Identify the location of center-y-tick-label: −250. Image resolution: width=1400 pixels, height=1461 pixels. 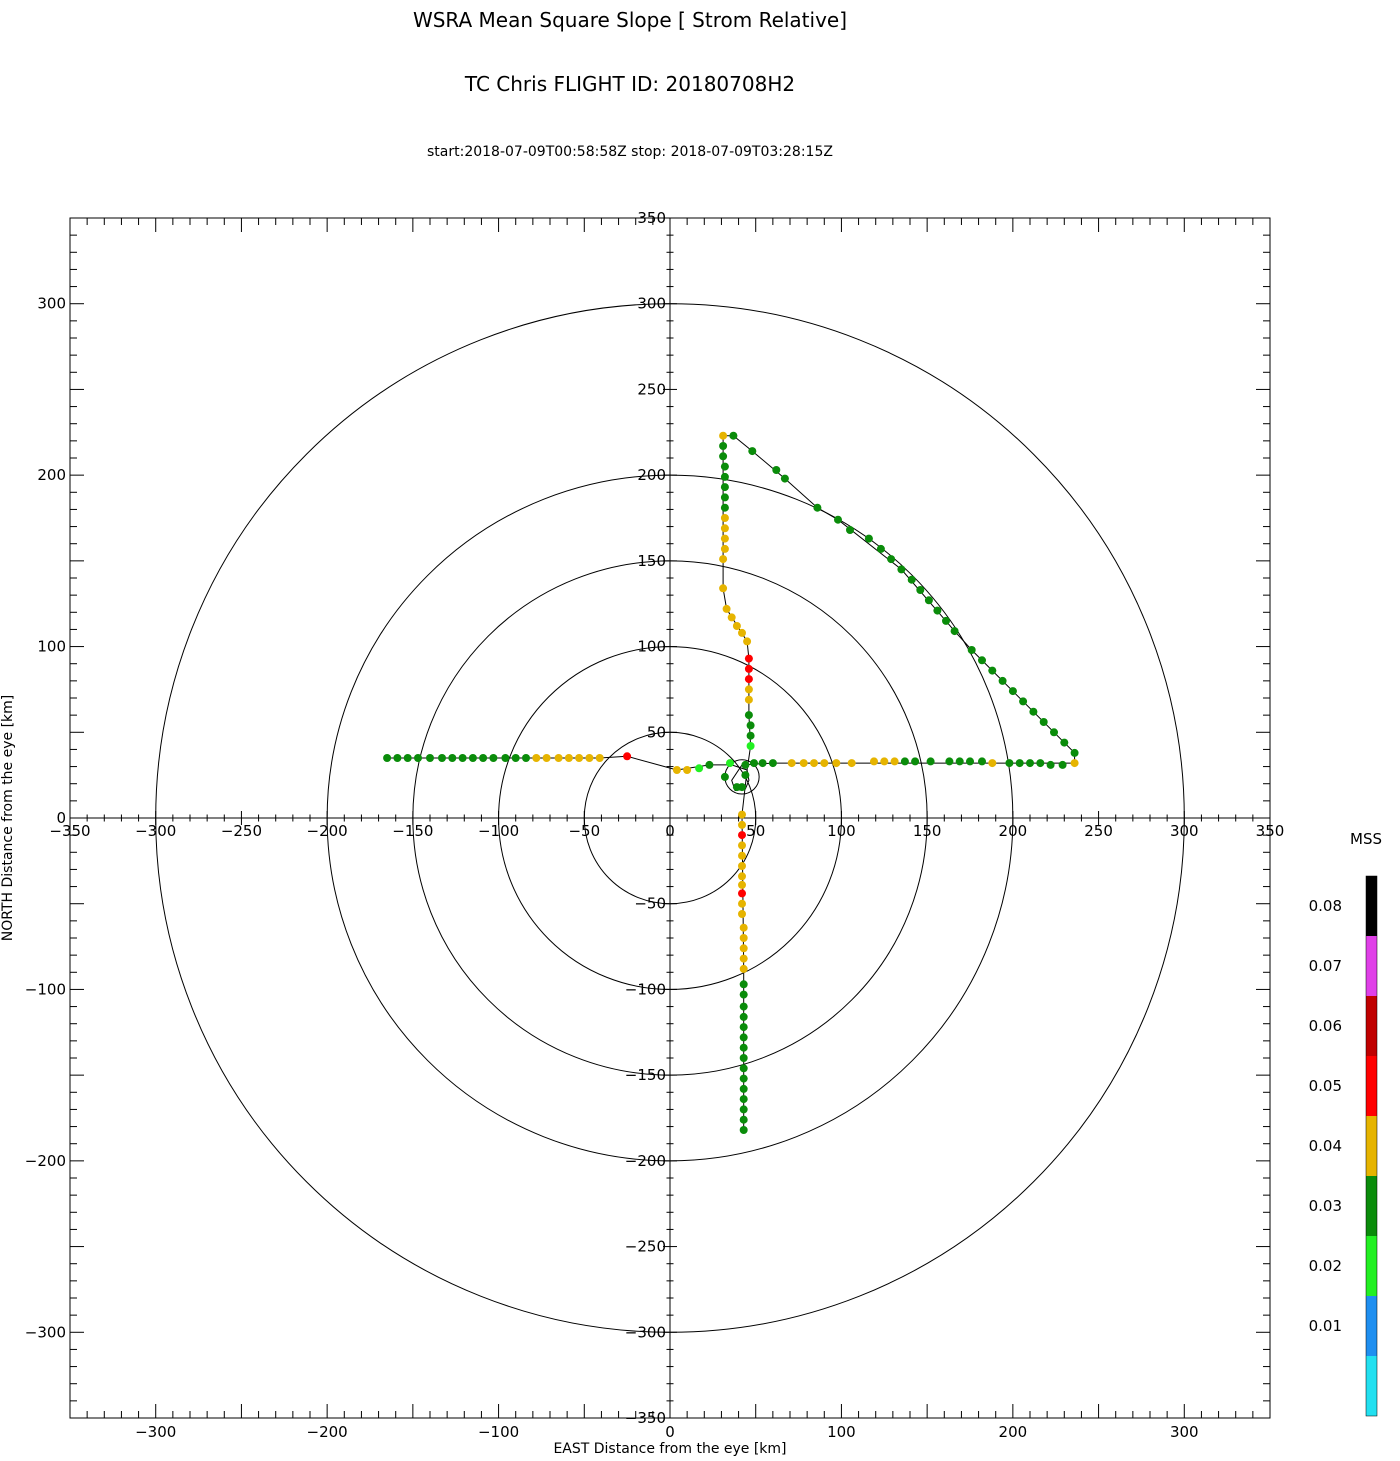
(645, 1247).